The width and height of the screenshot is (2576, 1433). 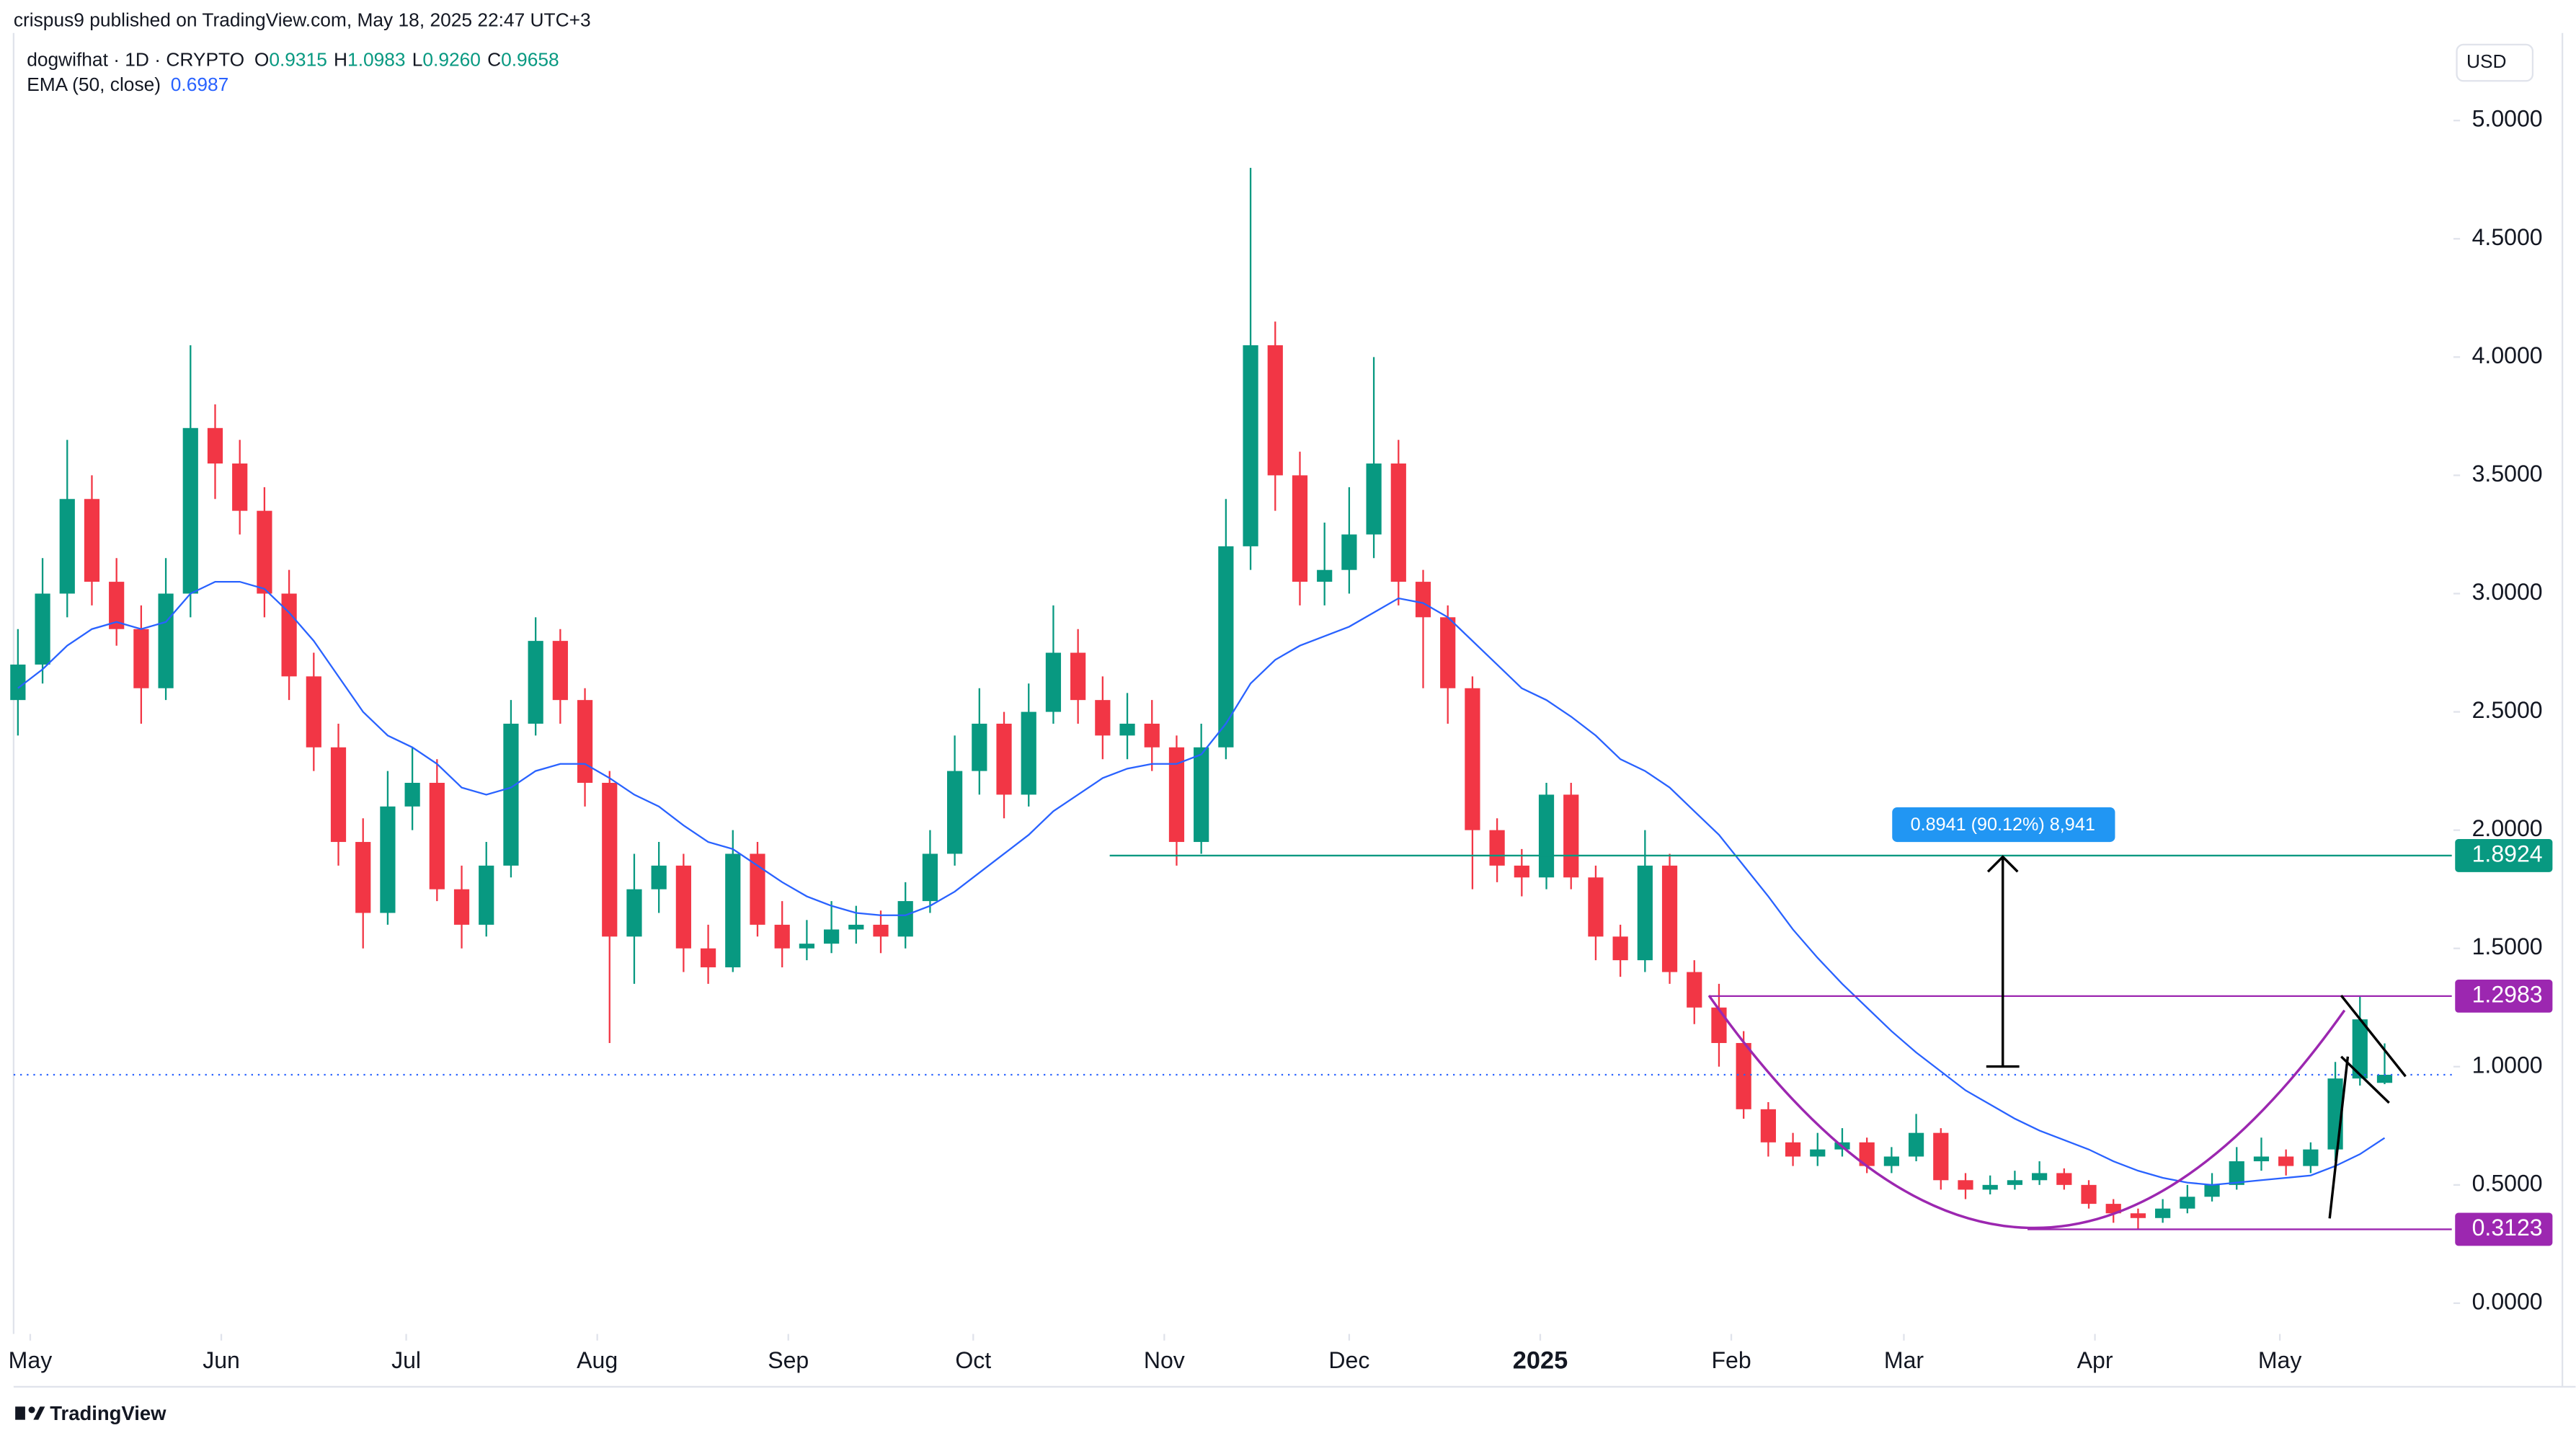 What do you see at coordinates (2507, 828) in the screenshot?
I see `y-tick-label: 2.0000` at bounding box center [2507, 828].